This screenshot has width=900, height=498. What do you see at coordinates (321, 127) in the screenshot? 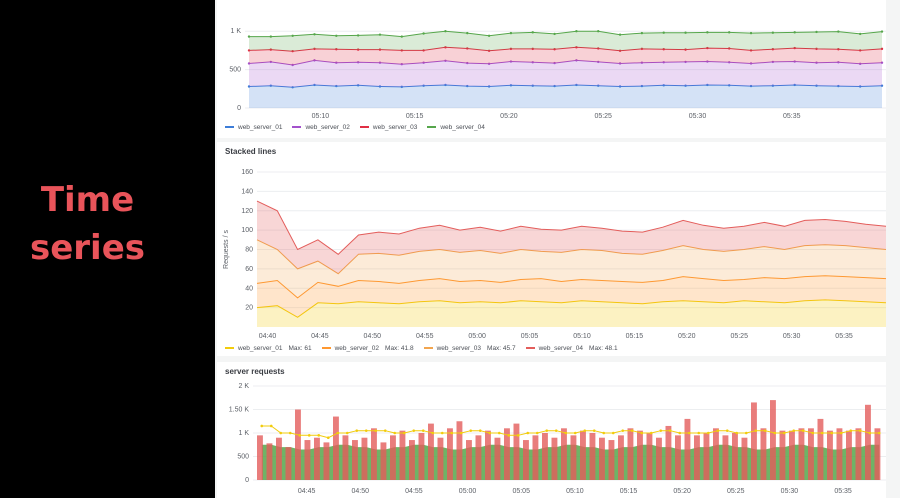
I see `legend-item-web_server_02: web_server_02` at bounding box center [321, 127].